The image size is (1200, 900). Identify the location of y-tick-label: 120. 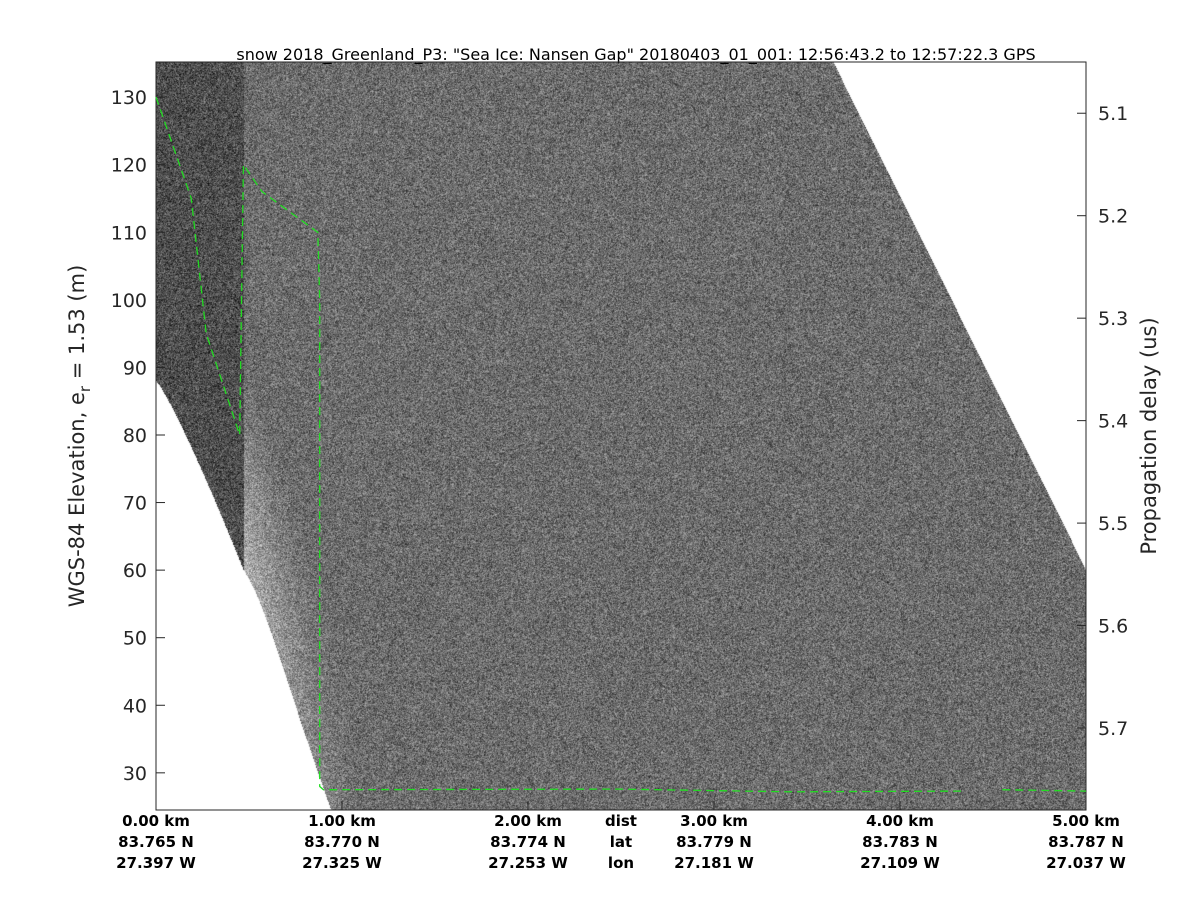
(129, 166).